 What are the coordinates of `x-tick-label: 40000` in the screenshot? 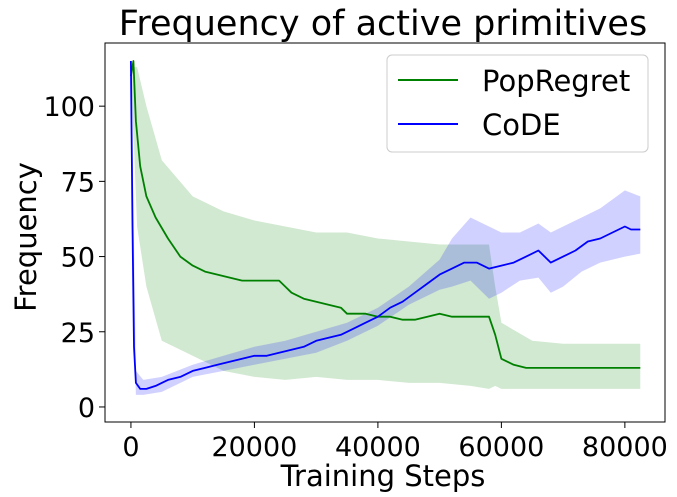 It's located at (378, 447).